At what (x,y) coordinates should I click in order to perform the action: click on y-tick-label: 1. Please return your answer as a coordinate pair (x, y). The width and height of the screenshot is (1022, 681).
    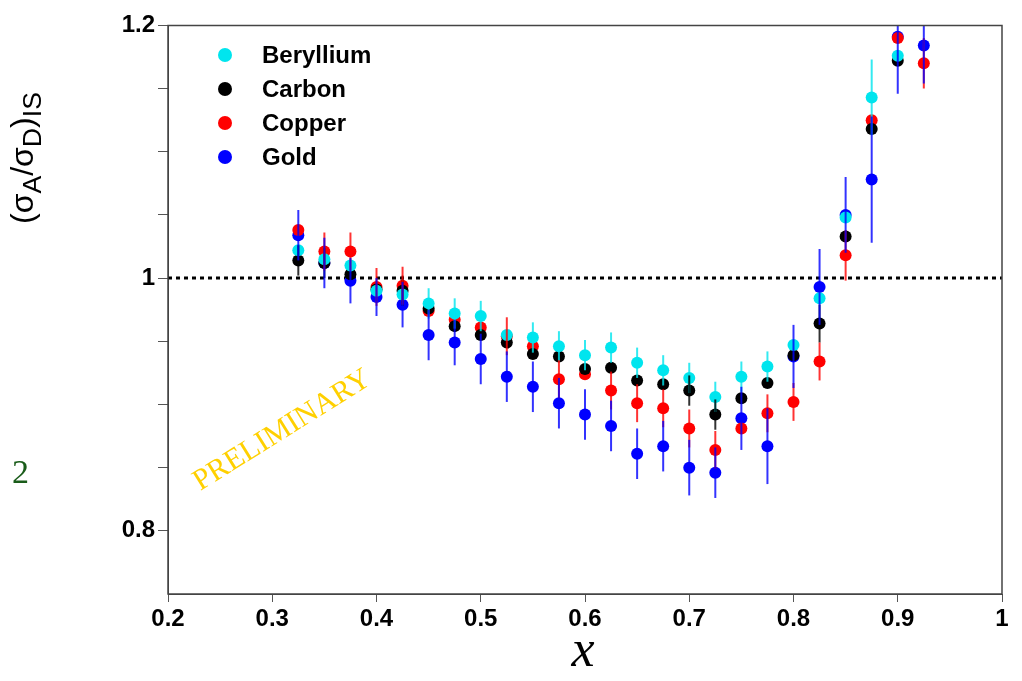
    Looking at the image, I should click on (148, 276).